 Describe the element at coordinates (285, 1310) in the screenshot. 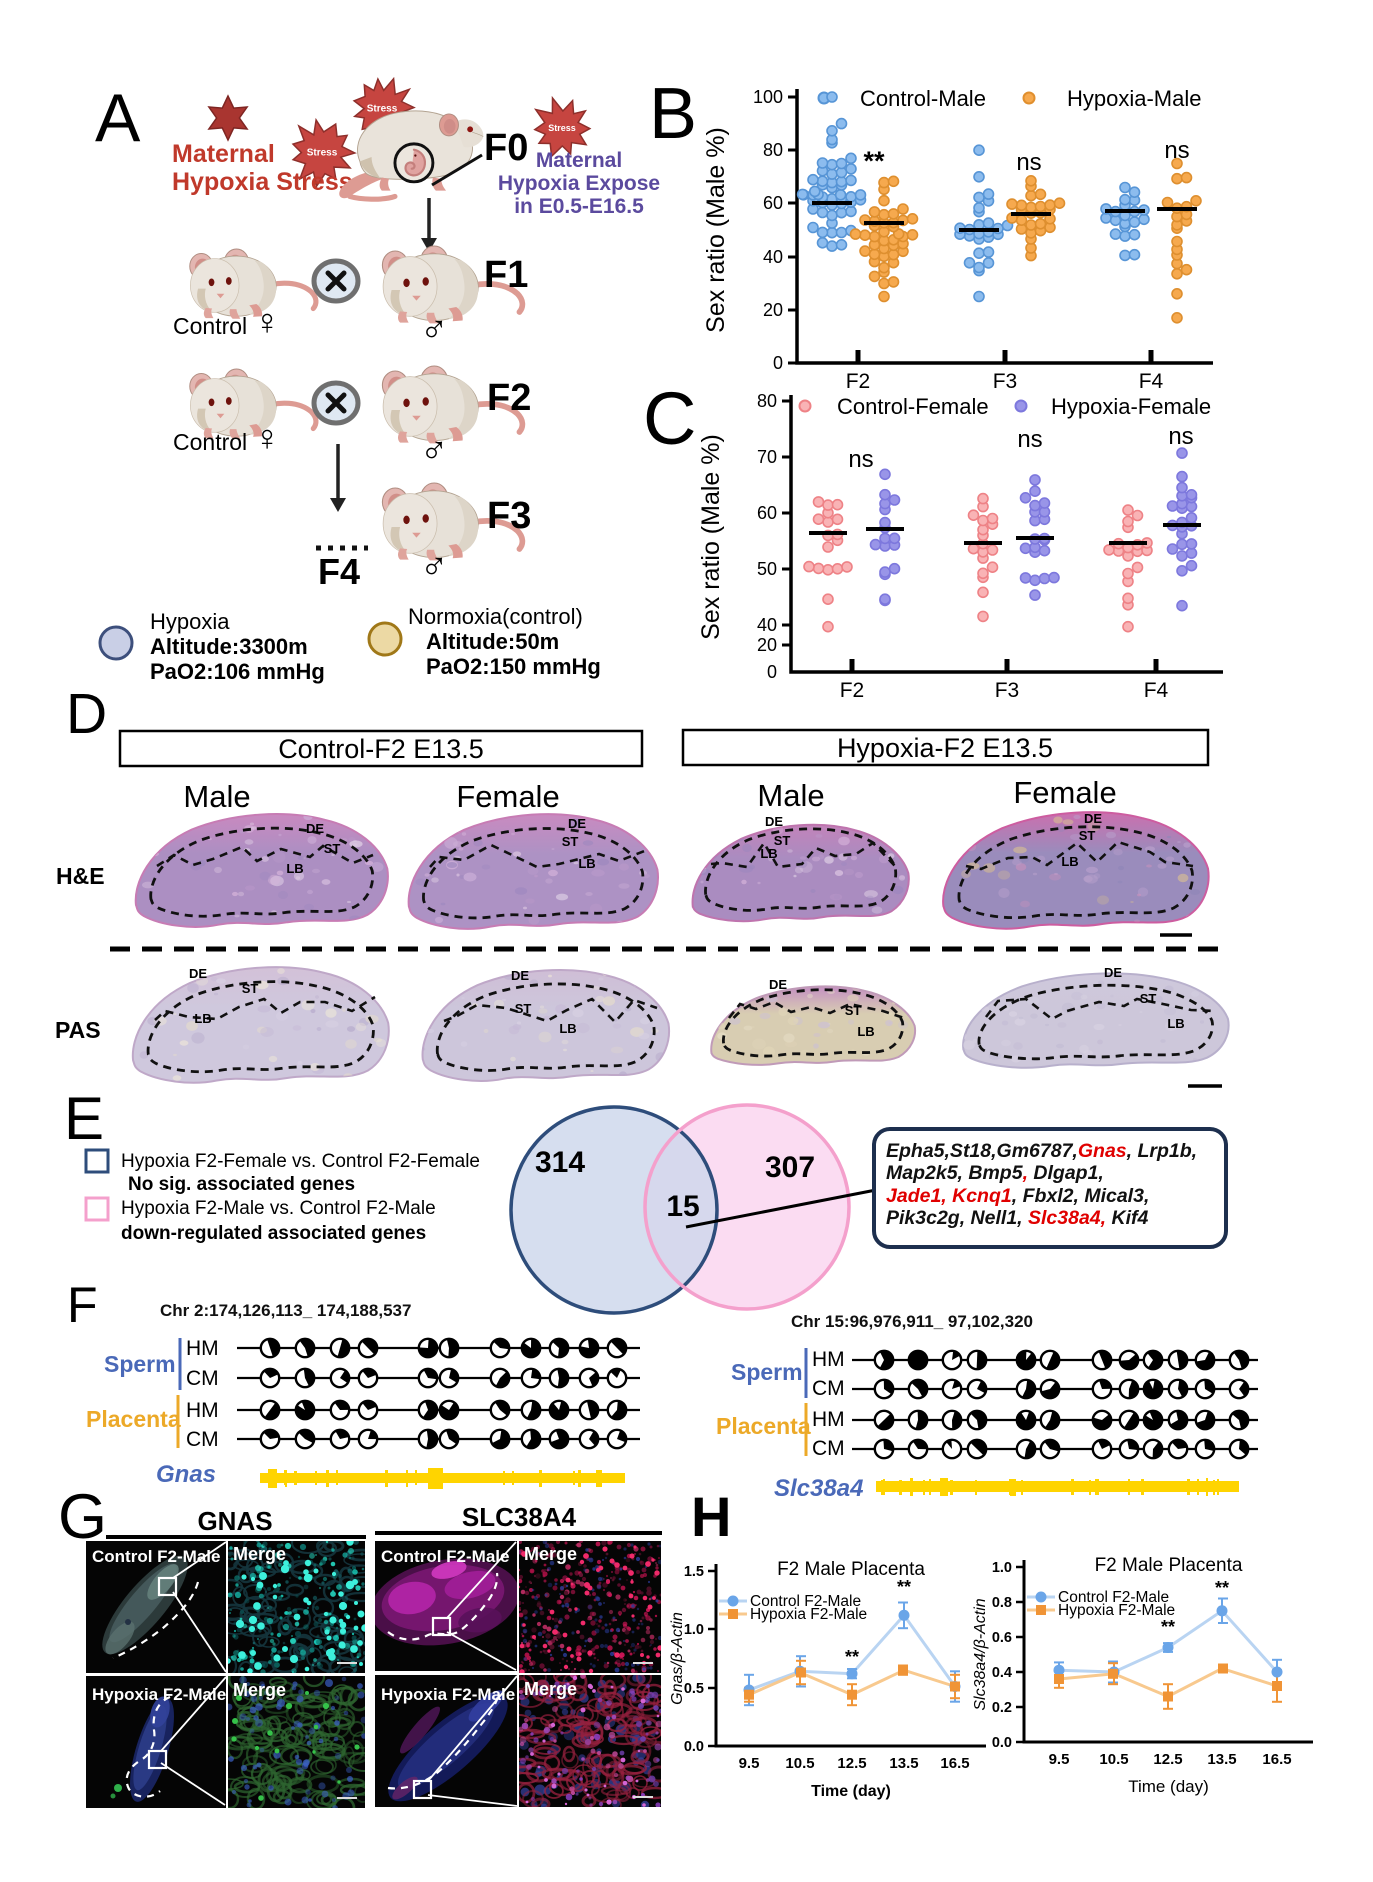

I see `svg-text: Chr 2:174,126,113_ 174,188,537` at that location.